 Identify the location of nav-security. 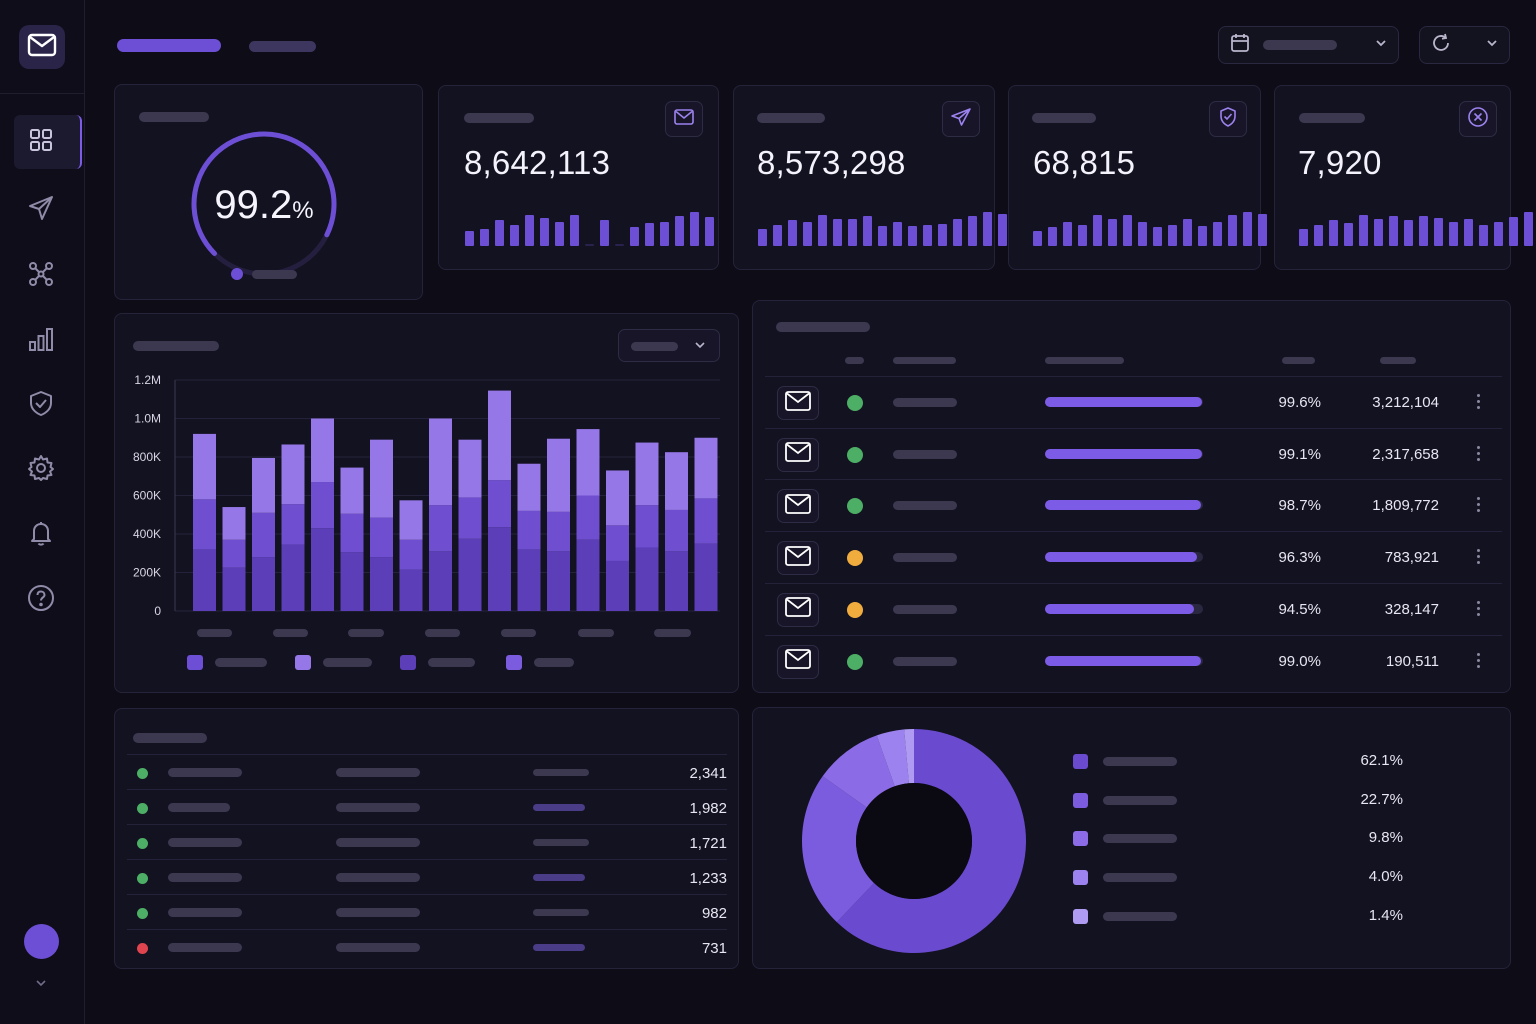
(48, 405).